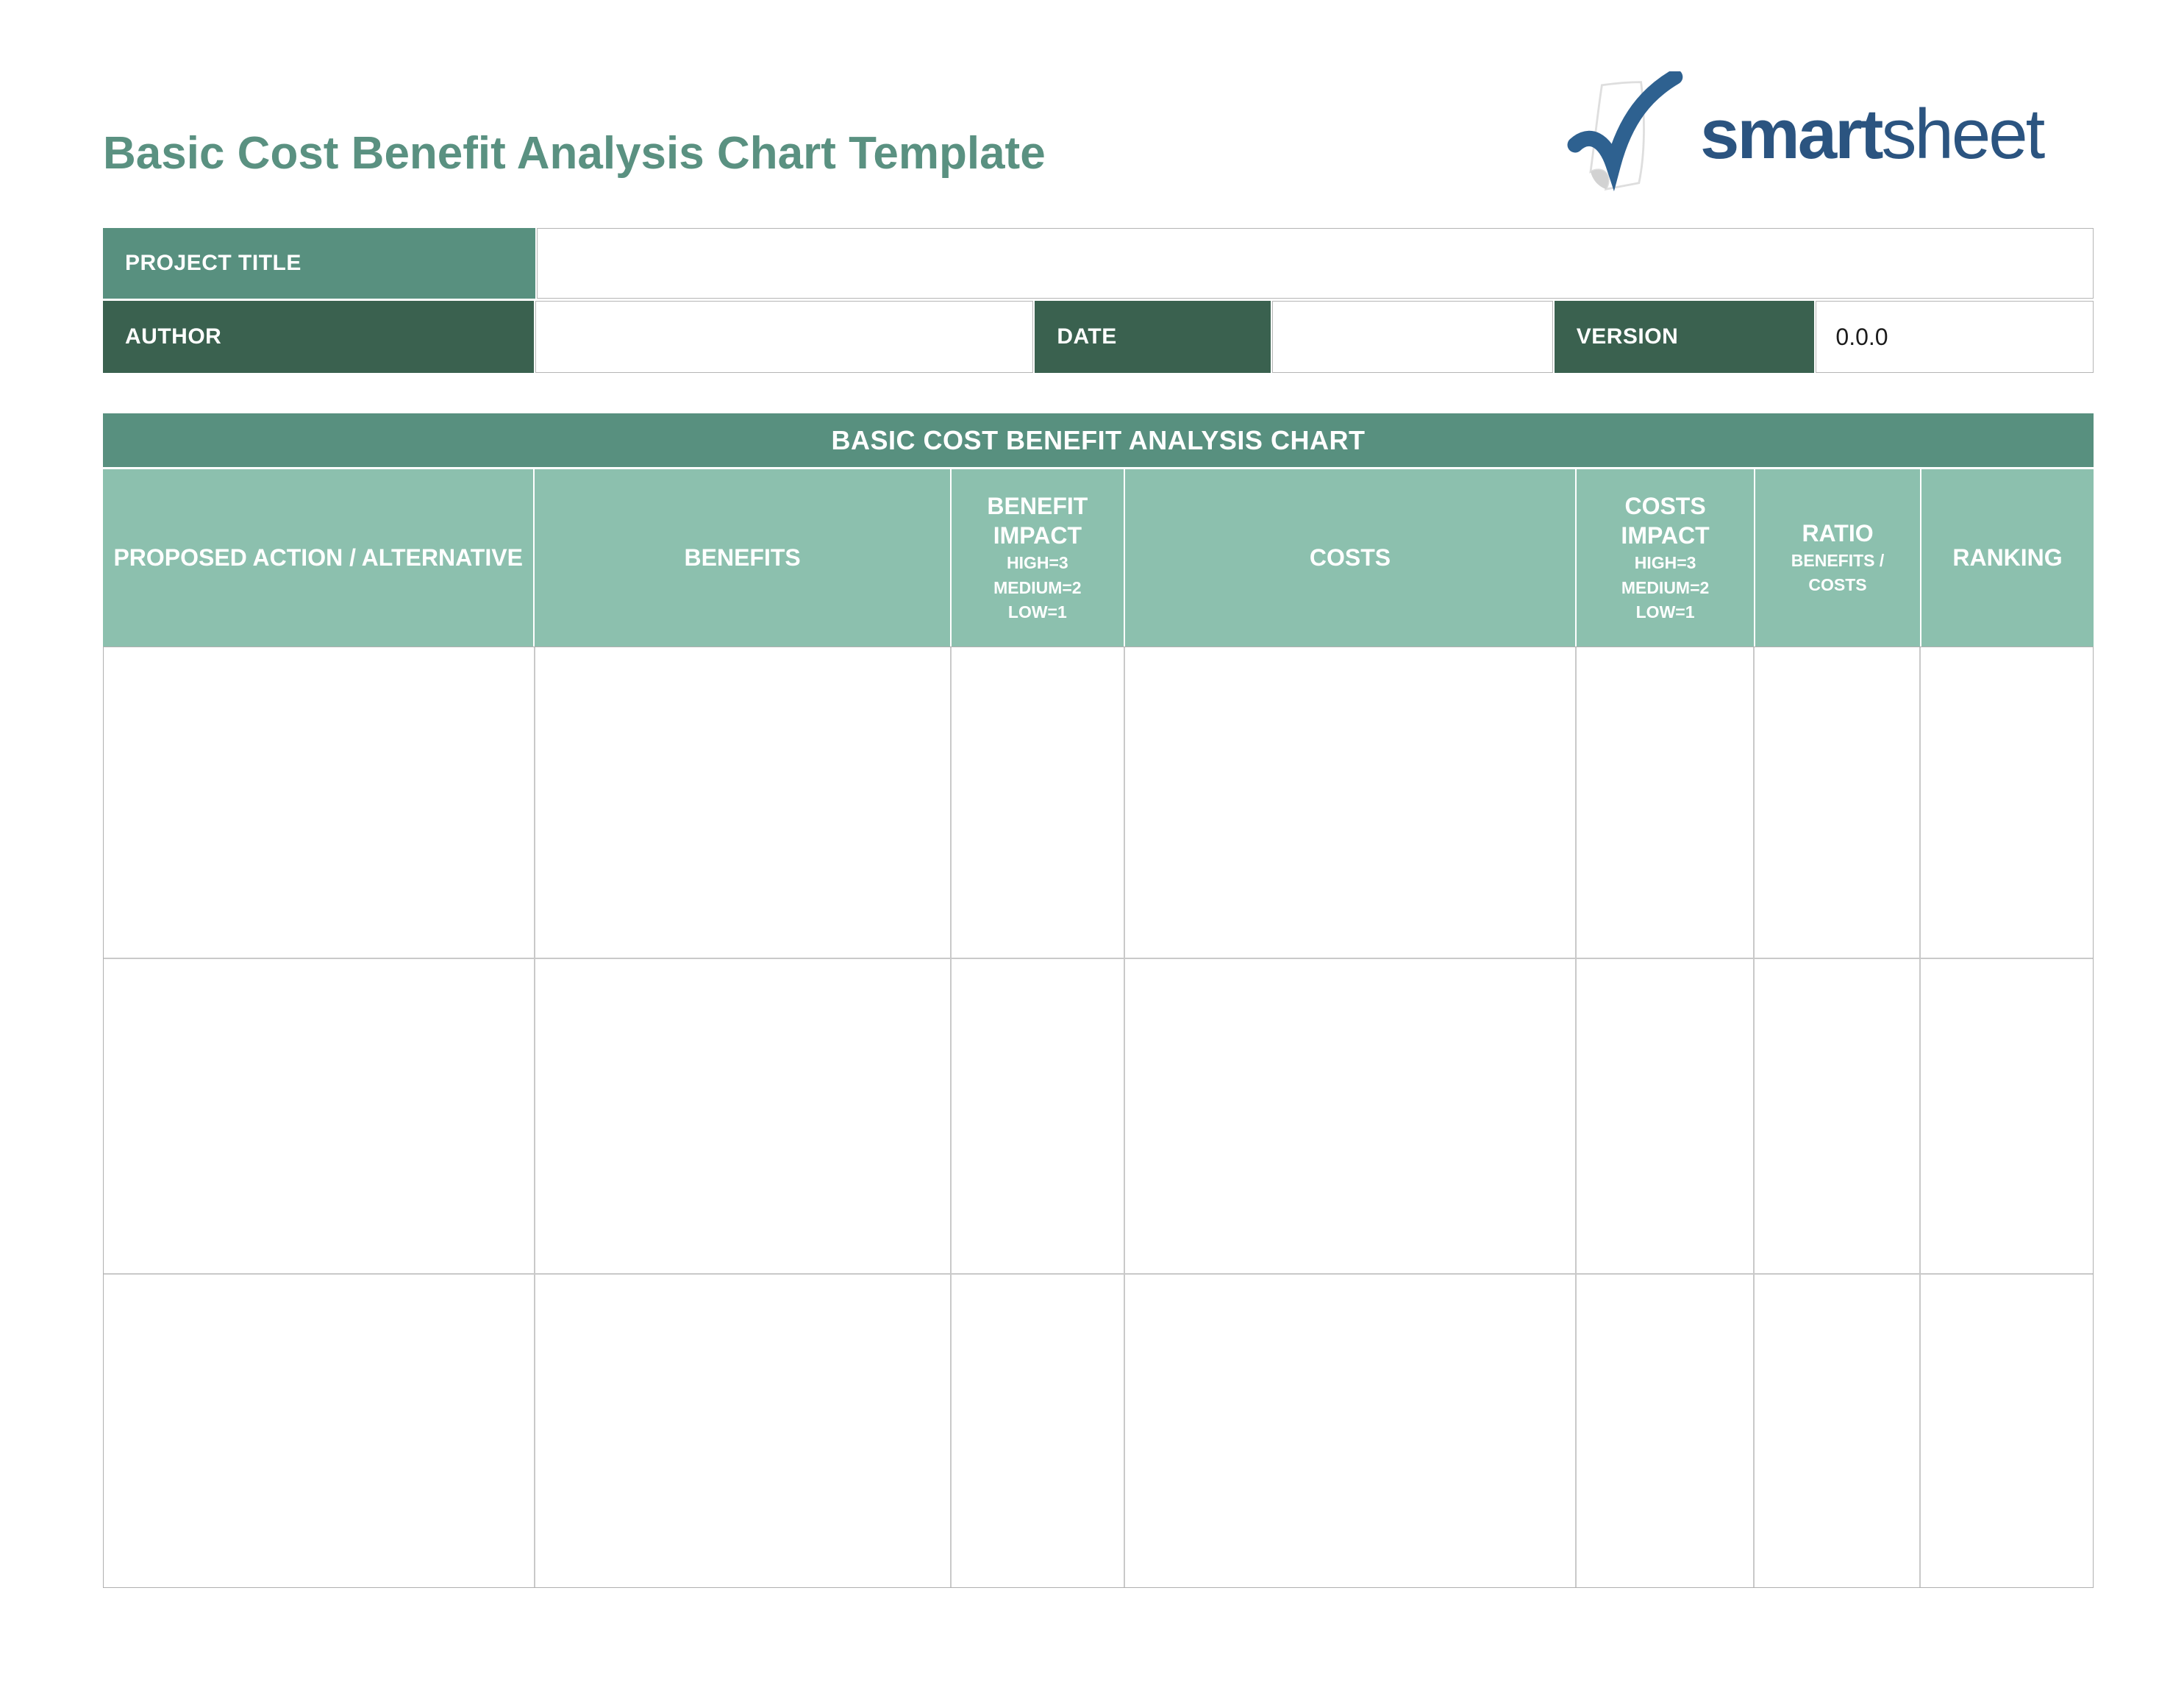  Describe the element at coordinates (2007, 1431) in the screenshot. I see `body-cell-r3c7` at that location.